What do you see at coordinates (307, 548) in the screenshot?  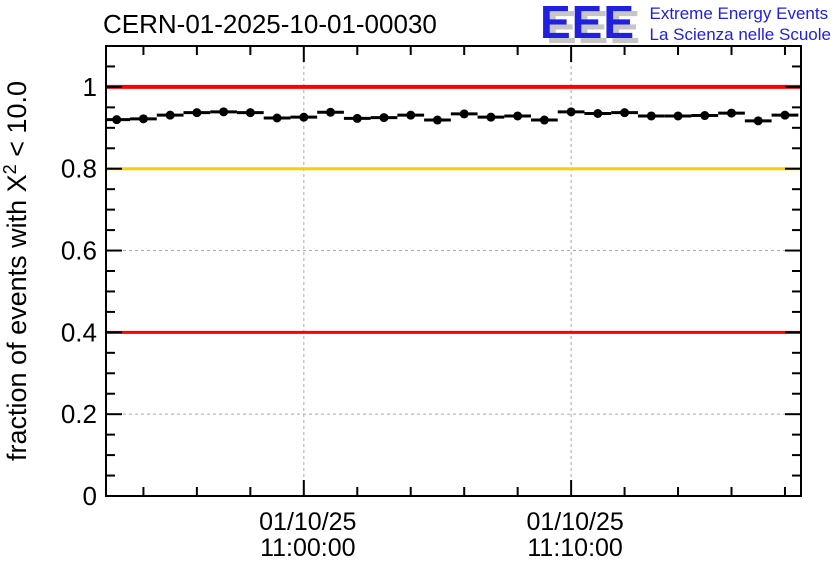 I see `x-tick-label: 11:00:00` at bounding box center [307, 548].